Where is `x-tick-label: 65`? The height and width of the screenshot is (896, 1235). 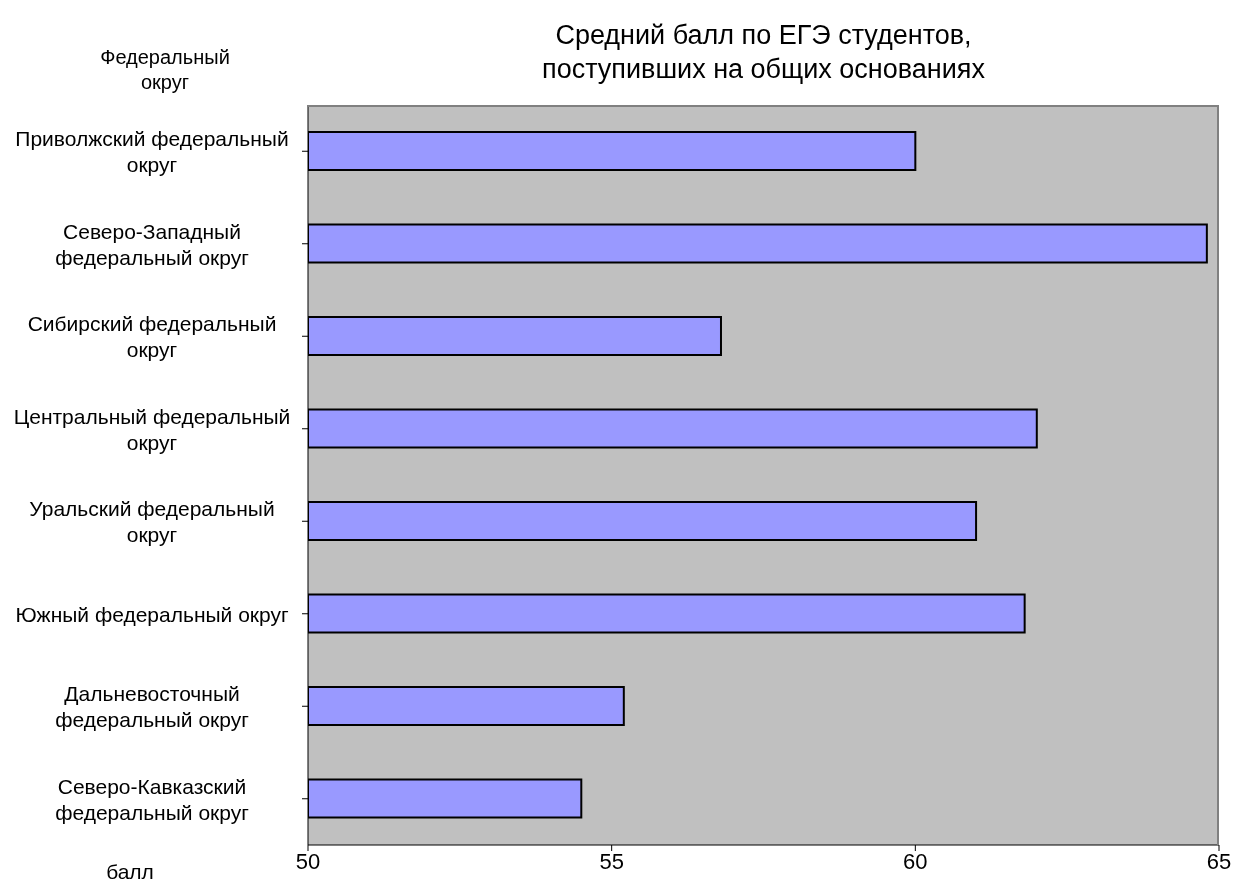 x-tick-label: 65 is located at coordinates (1219, 861).